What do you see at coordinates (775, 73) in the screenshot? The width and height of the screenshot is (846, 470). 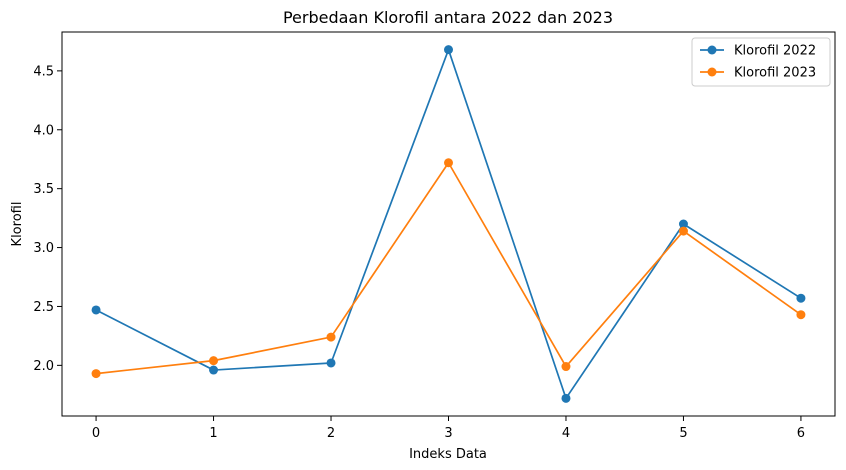 I see `legend-label-series-1: Klorofil 2023` at bounding box center [775, 73].